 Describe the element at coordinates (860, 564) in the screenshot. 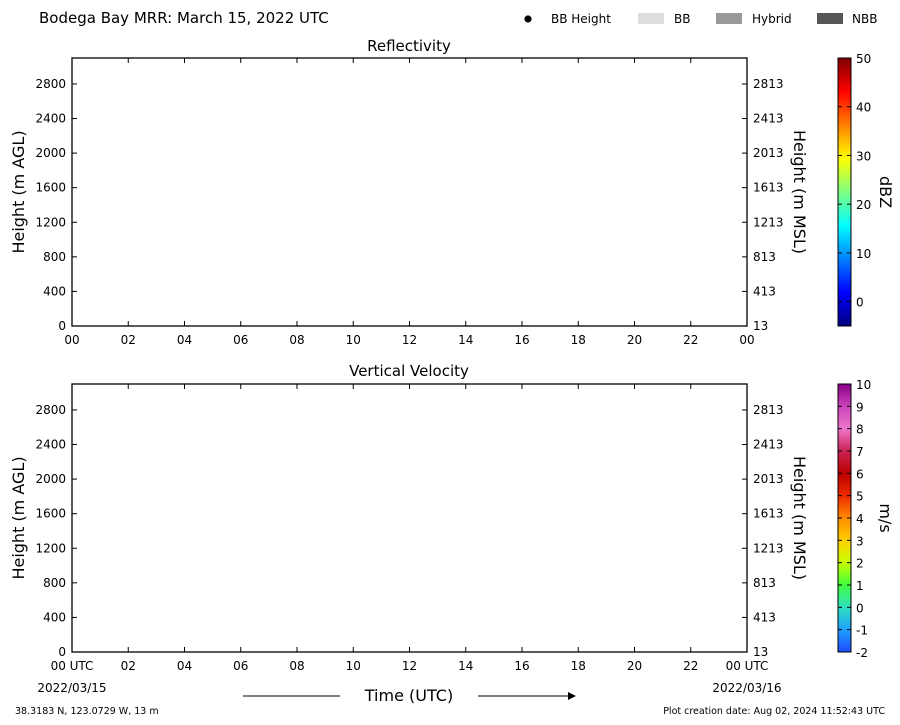

I see `colorbar-tick-label: 2` at that location.